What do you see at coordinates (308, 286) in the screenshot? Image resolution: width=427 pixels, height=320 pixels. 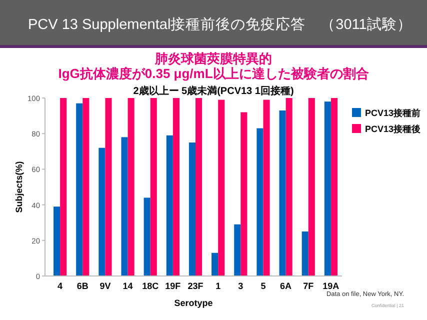 I see `x-tick-label: 7F` at bounding box center [308, 286].